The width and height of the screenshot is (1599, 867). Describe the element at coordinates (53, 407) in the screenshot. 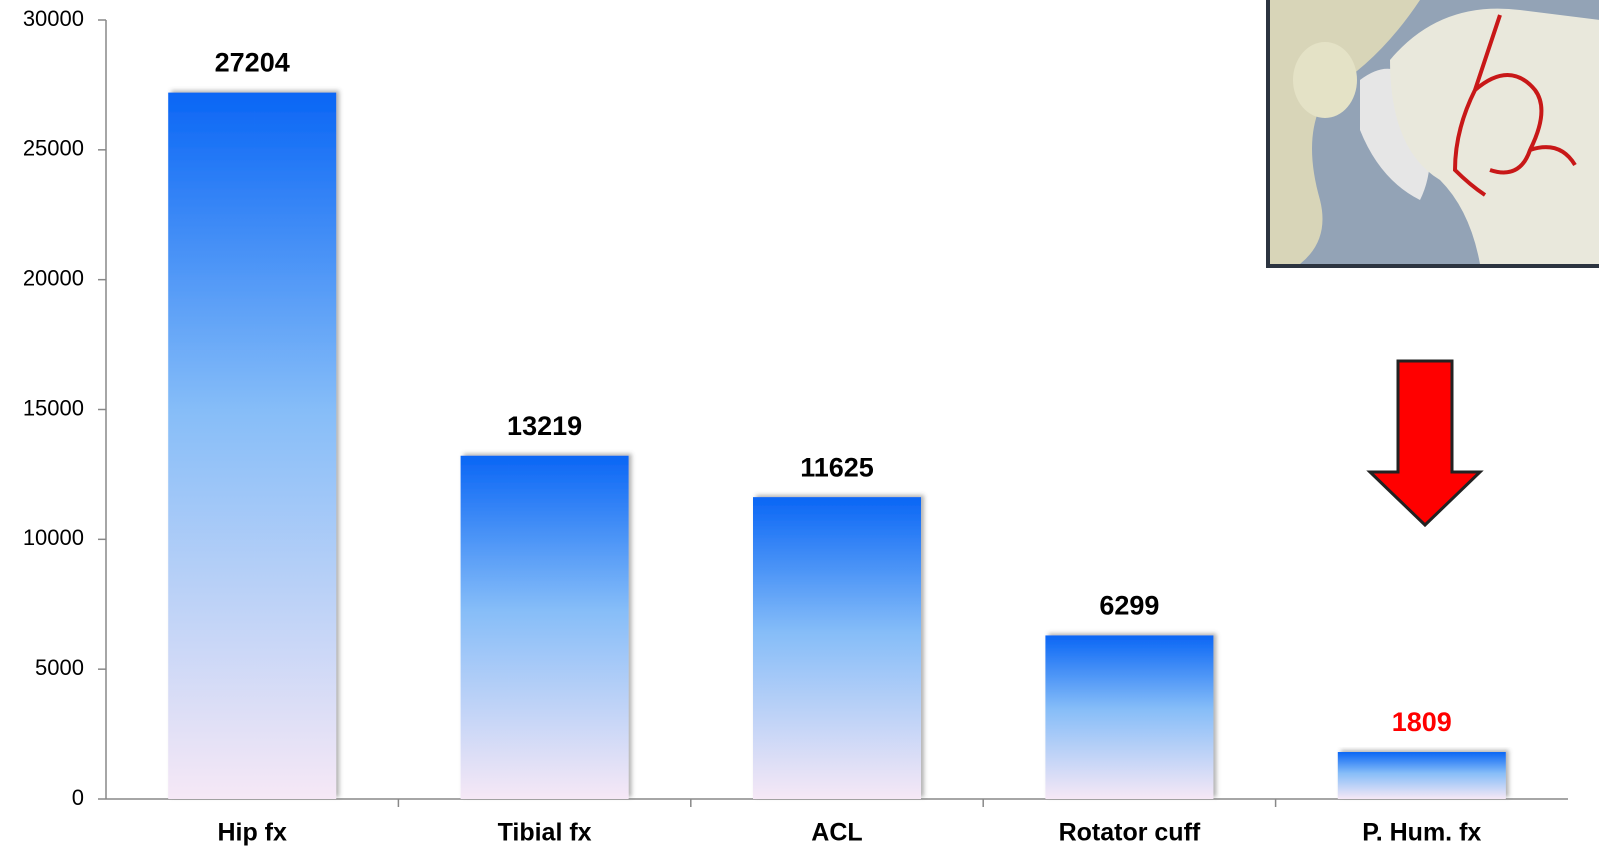

I see `y-tick-label: 15000` at that location.